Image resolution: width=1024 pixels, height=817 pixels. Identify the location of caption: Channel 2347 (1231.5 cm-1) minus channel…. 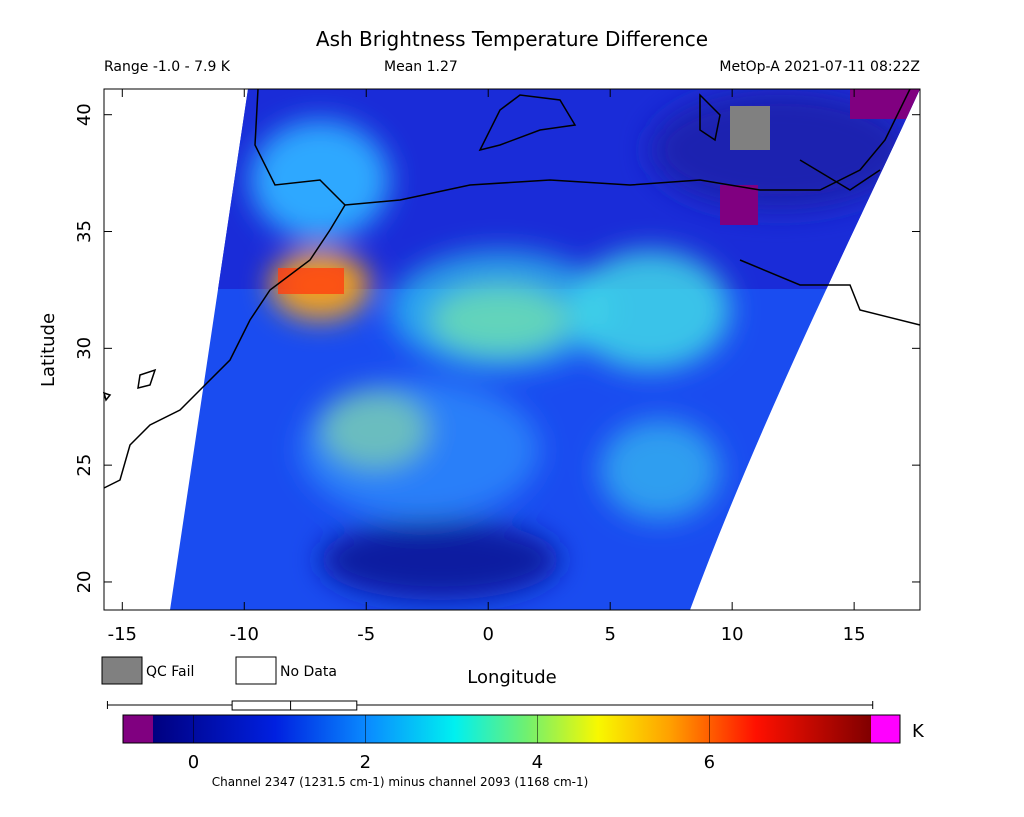
(400, 782).